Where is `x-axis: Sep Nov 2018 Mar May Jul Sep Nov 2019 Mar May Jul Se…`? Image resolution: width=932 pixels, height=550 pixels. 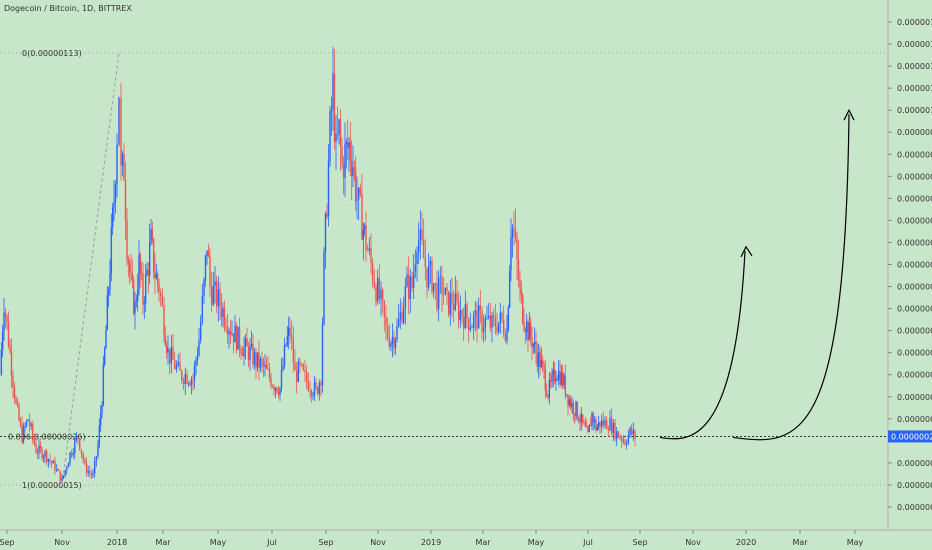
x-axis: Sep Nov 2018 Mar May Jul Sep Nov 2019 Mar May Jul Se… is located at coordinates (466, 538).